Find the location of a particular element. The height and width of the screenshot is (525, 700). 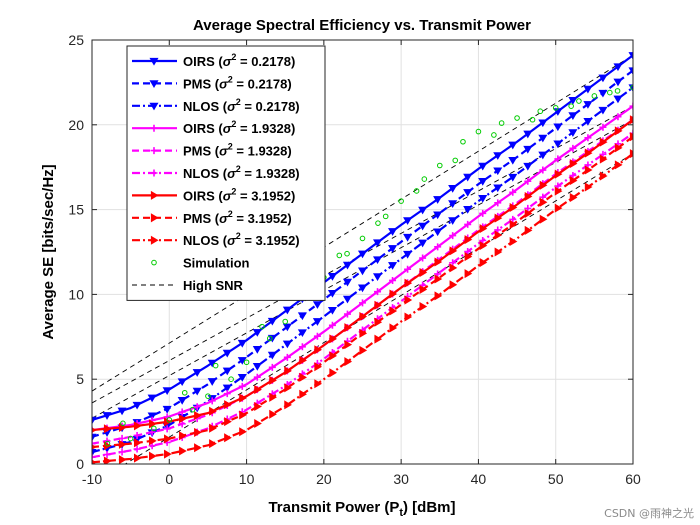

legend-label: OIRS (σ2 = 1.9328) is located at coordinates (239, 127).